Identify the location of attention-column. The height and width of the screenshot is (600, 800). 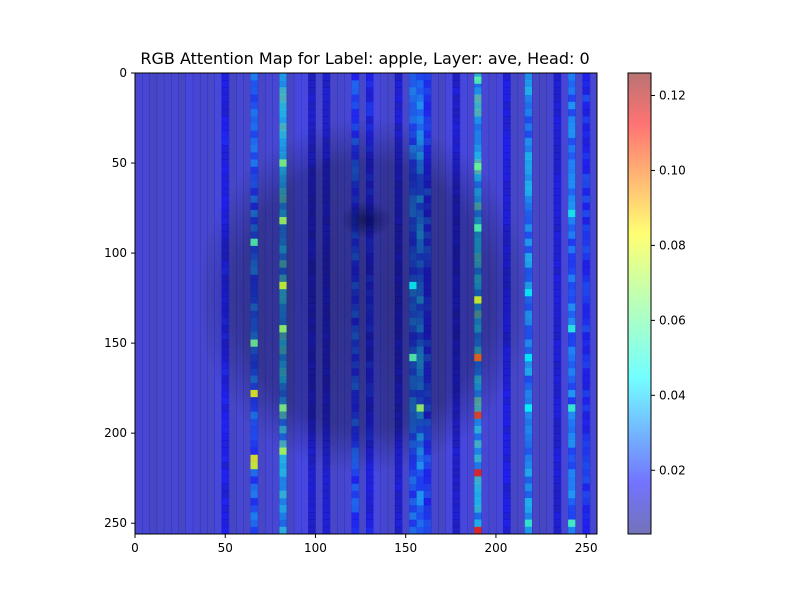
(586, 303).